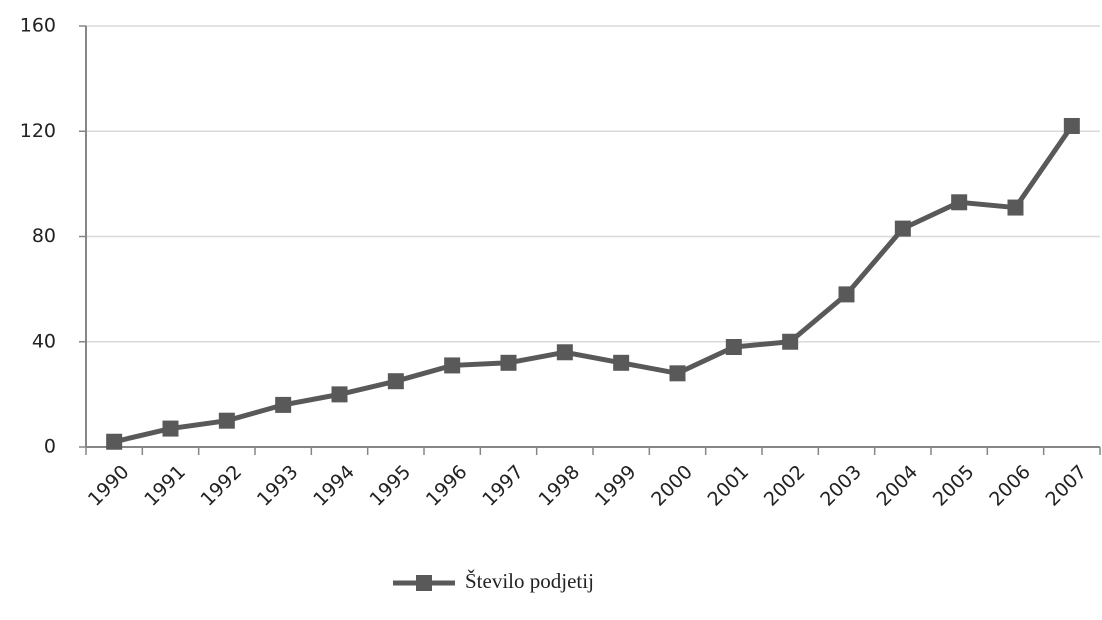  I want to click on x-tick-label: 1993, so click(278, 486).